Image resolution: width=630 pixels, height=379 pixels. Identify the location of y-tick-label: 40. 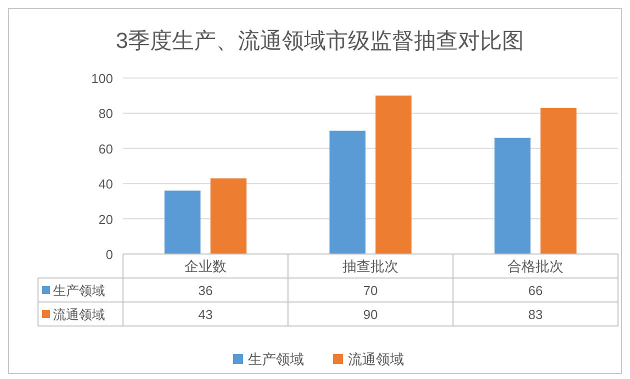
(105, 184).